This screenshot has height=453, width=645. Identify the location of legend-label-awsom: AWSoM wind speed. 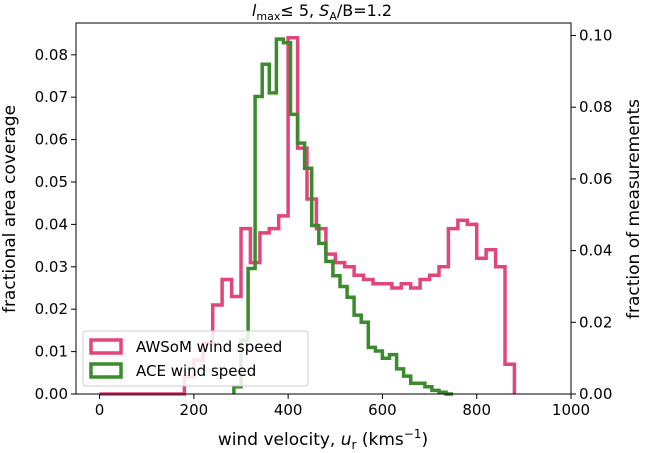
(209, 347).